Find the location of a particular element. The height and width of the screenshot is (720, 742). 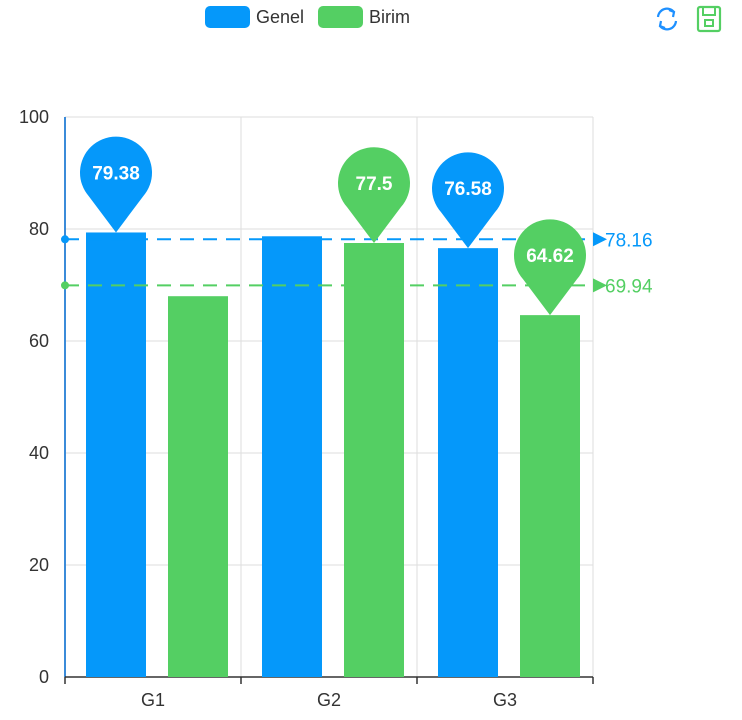

pin-max-birim: 77.5 is located at coordinates (374, 195).